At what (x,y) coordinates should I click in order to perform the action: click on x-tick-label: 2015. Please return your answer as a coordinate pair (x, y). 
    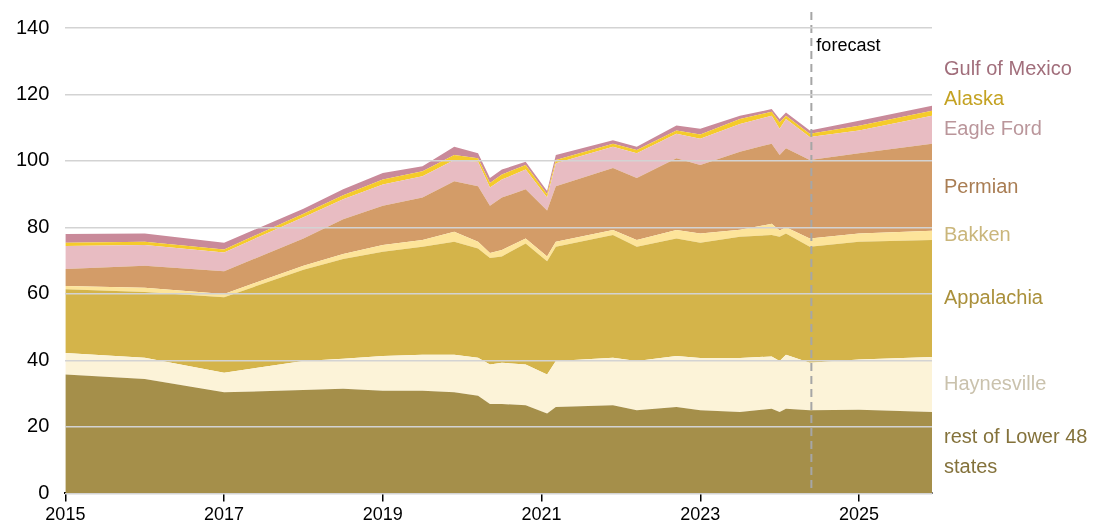
    Looking at the image, I should click on (65, 514).